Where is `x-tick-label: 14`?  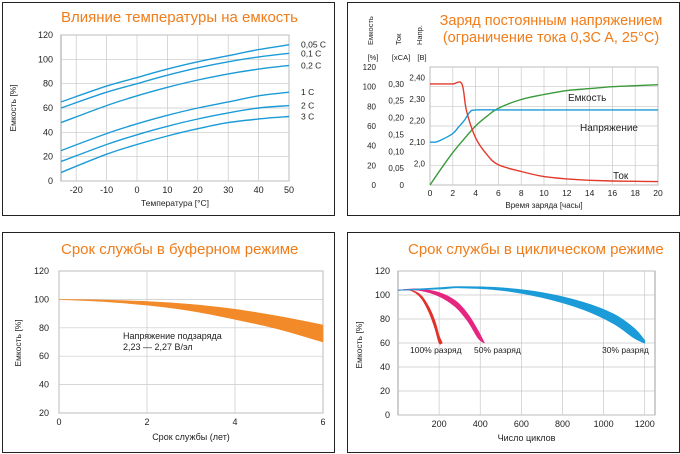
x-tick-label: 14 is located at coordinates (590, 193).